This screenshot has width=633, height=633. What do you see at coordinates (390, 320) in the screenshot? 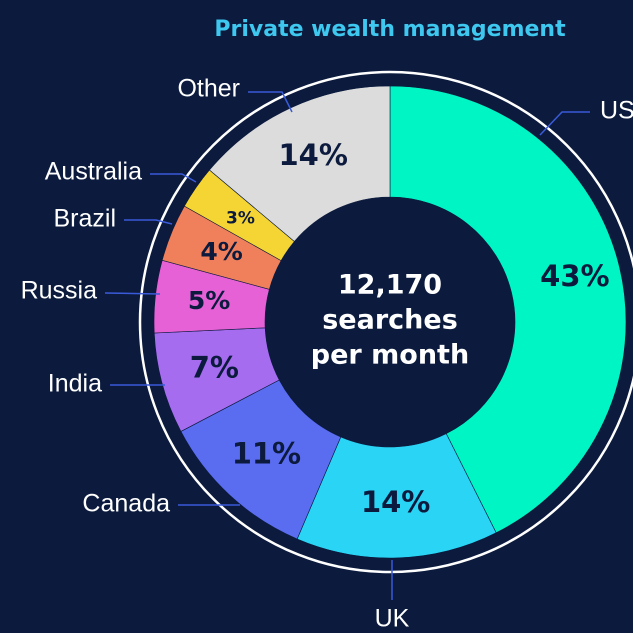
I see `center-label: searches` at bounding box center [390, 320].